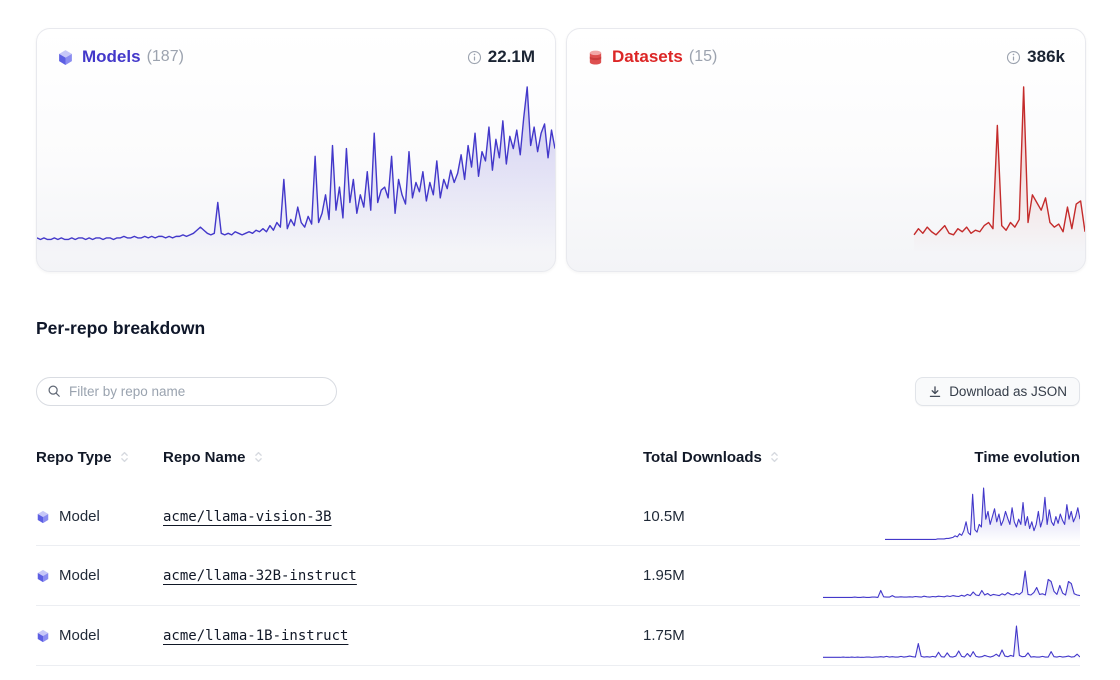 The width and height of the screenshot is (1120, 680). What do you see at coordinates (703, 56) in the screenshot?
I see `datasets-count: (15)` at bounding box center [703, 56].